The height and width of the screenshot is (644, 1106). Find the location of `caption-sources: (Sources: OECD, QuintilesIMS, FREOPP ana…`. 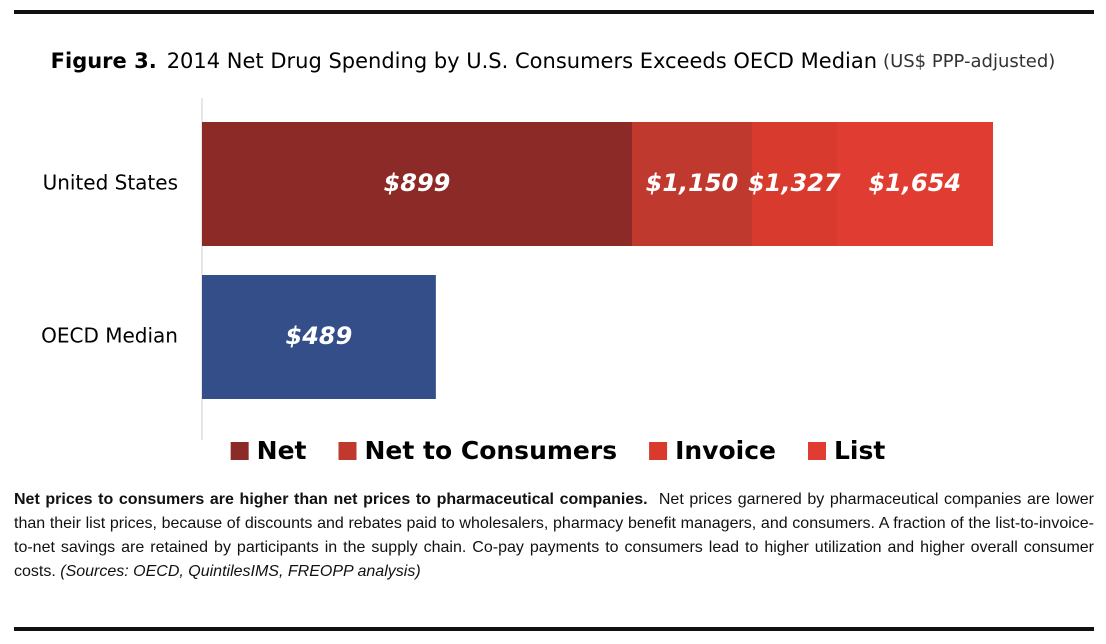

caption-sources: (Sources: OECD, QuintilesIMS, FREOPP ana… is located at coordinates (240, 571).